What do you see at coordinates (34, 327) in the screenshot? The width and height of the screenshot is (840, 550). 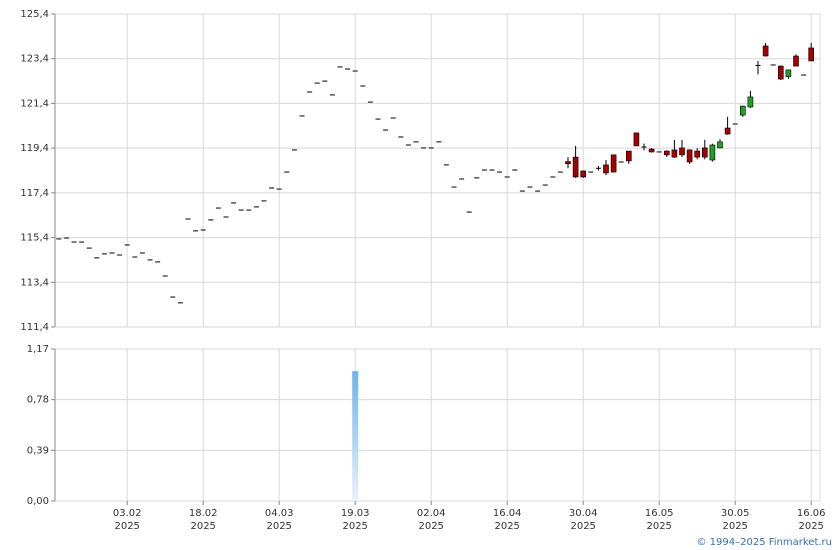 I see `y-tick-label: 111,4` at bounding box center [34, 327].